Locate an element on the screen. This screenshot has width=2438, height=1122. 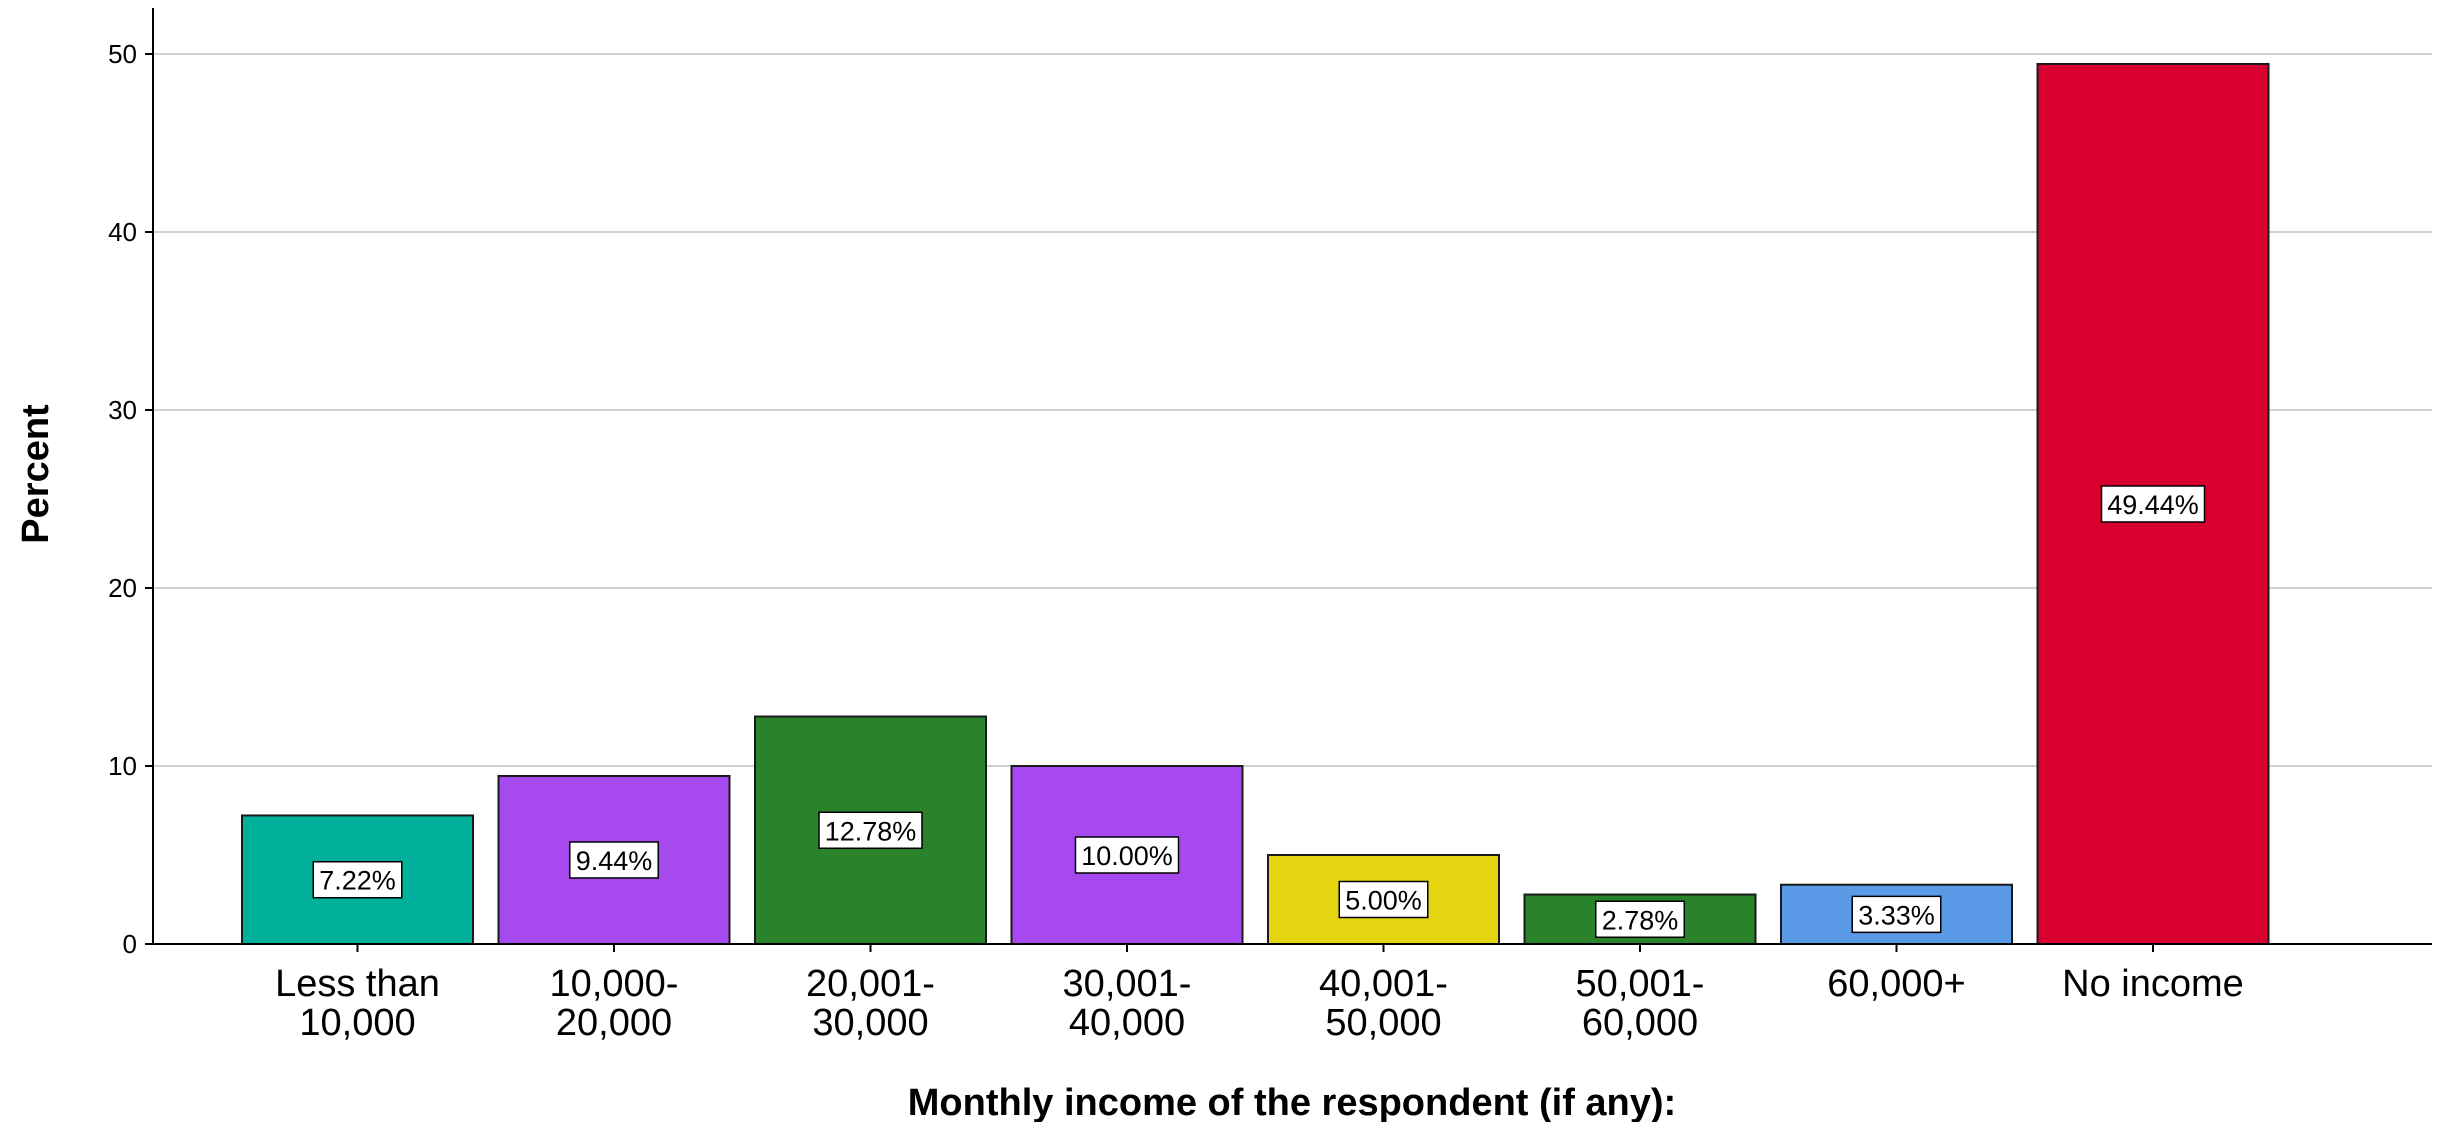
x-category-label: 30,001- is located at coordinates (1127, 984).